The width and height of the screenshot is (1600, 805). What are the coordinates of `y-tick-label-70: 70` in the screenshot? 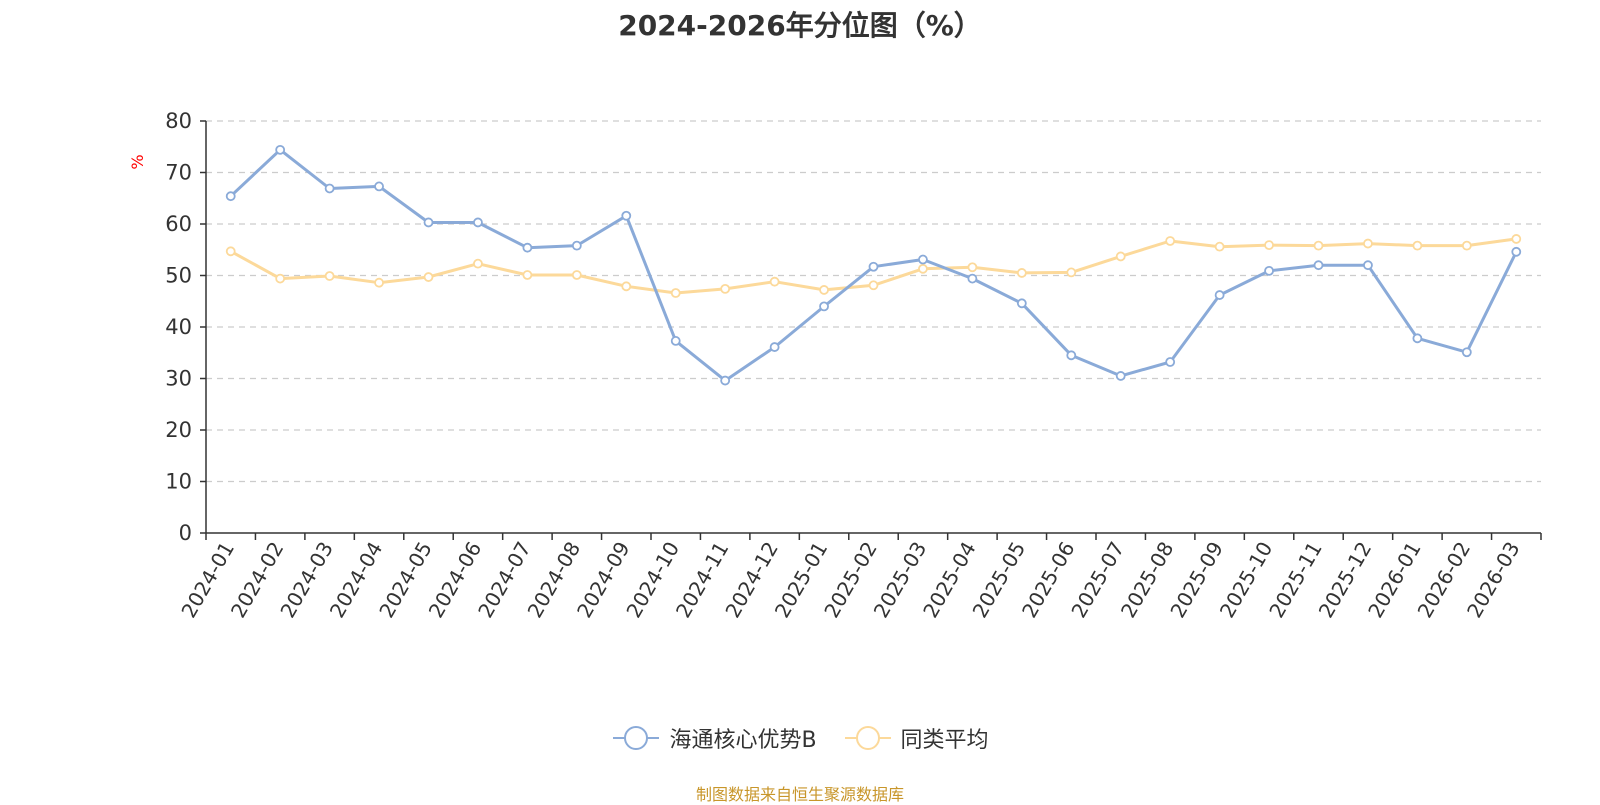 It's located at (178, 173).